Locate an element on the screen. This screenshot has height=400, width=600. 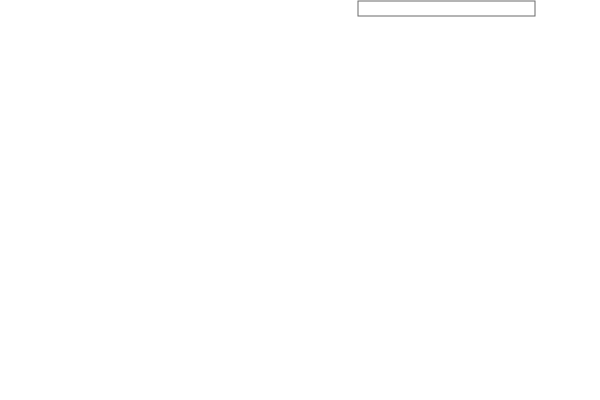
title-box-border is located at coordinates (446, 8).